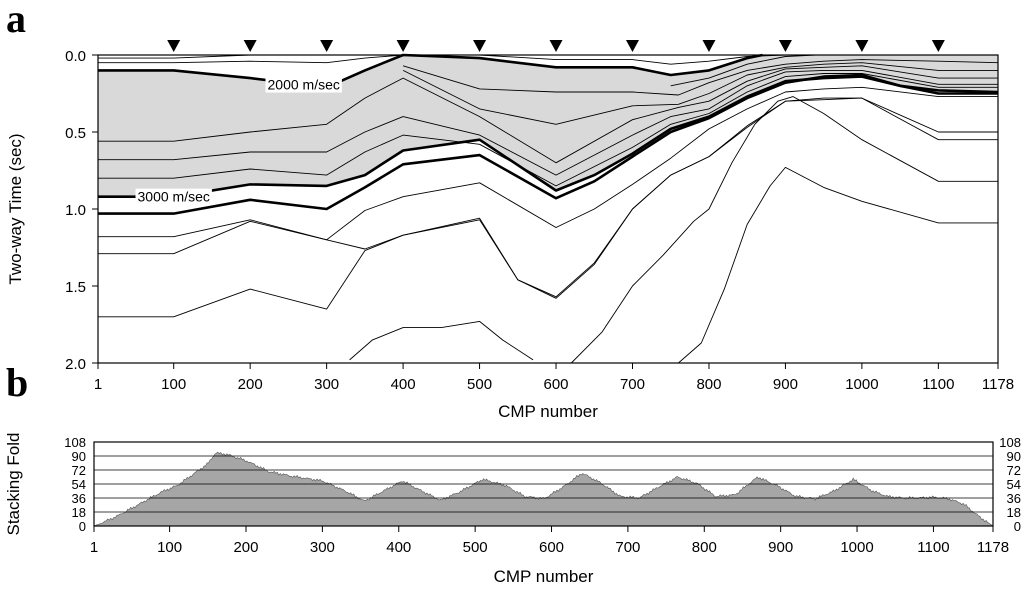 The width and height of the screenshot is (1024, 591). Describe the element at coordinates (16, 20) in the screenshot. I see `panel-a-letter: a` at that location.